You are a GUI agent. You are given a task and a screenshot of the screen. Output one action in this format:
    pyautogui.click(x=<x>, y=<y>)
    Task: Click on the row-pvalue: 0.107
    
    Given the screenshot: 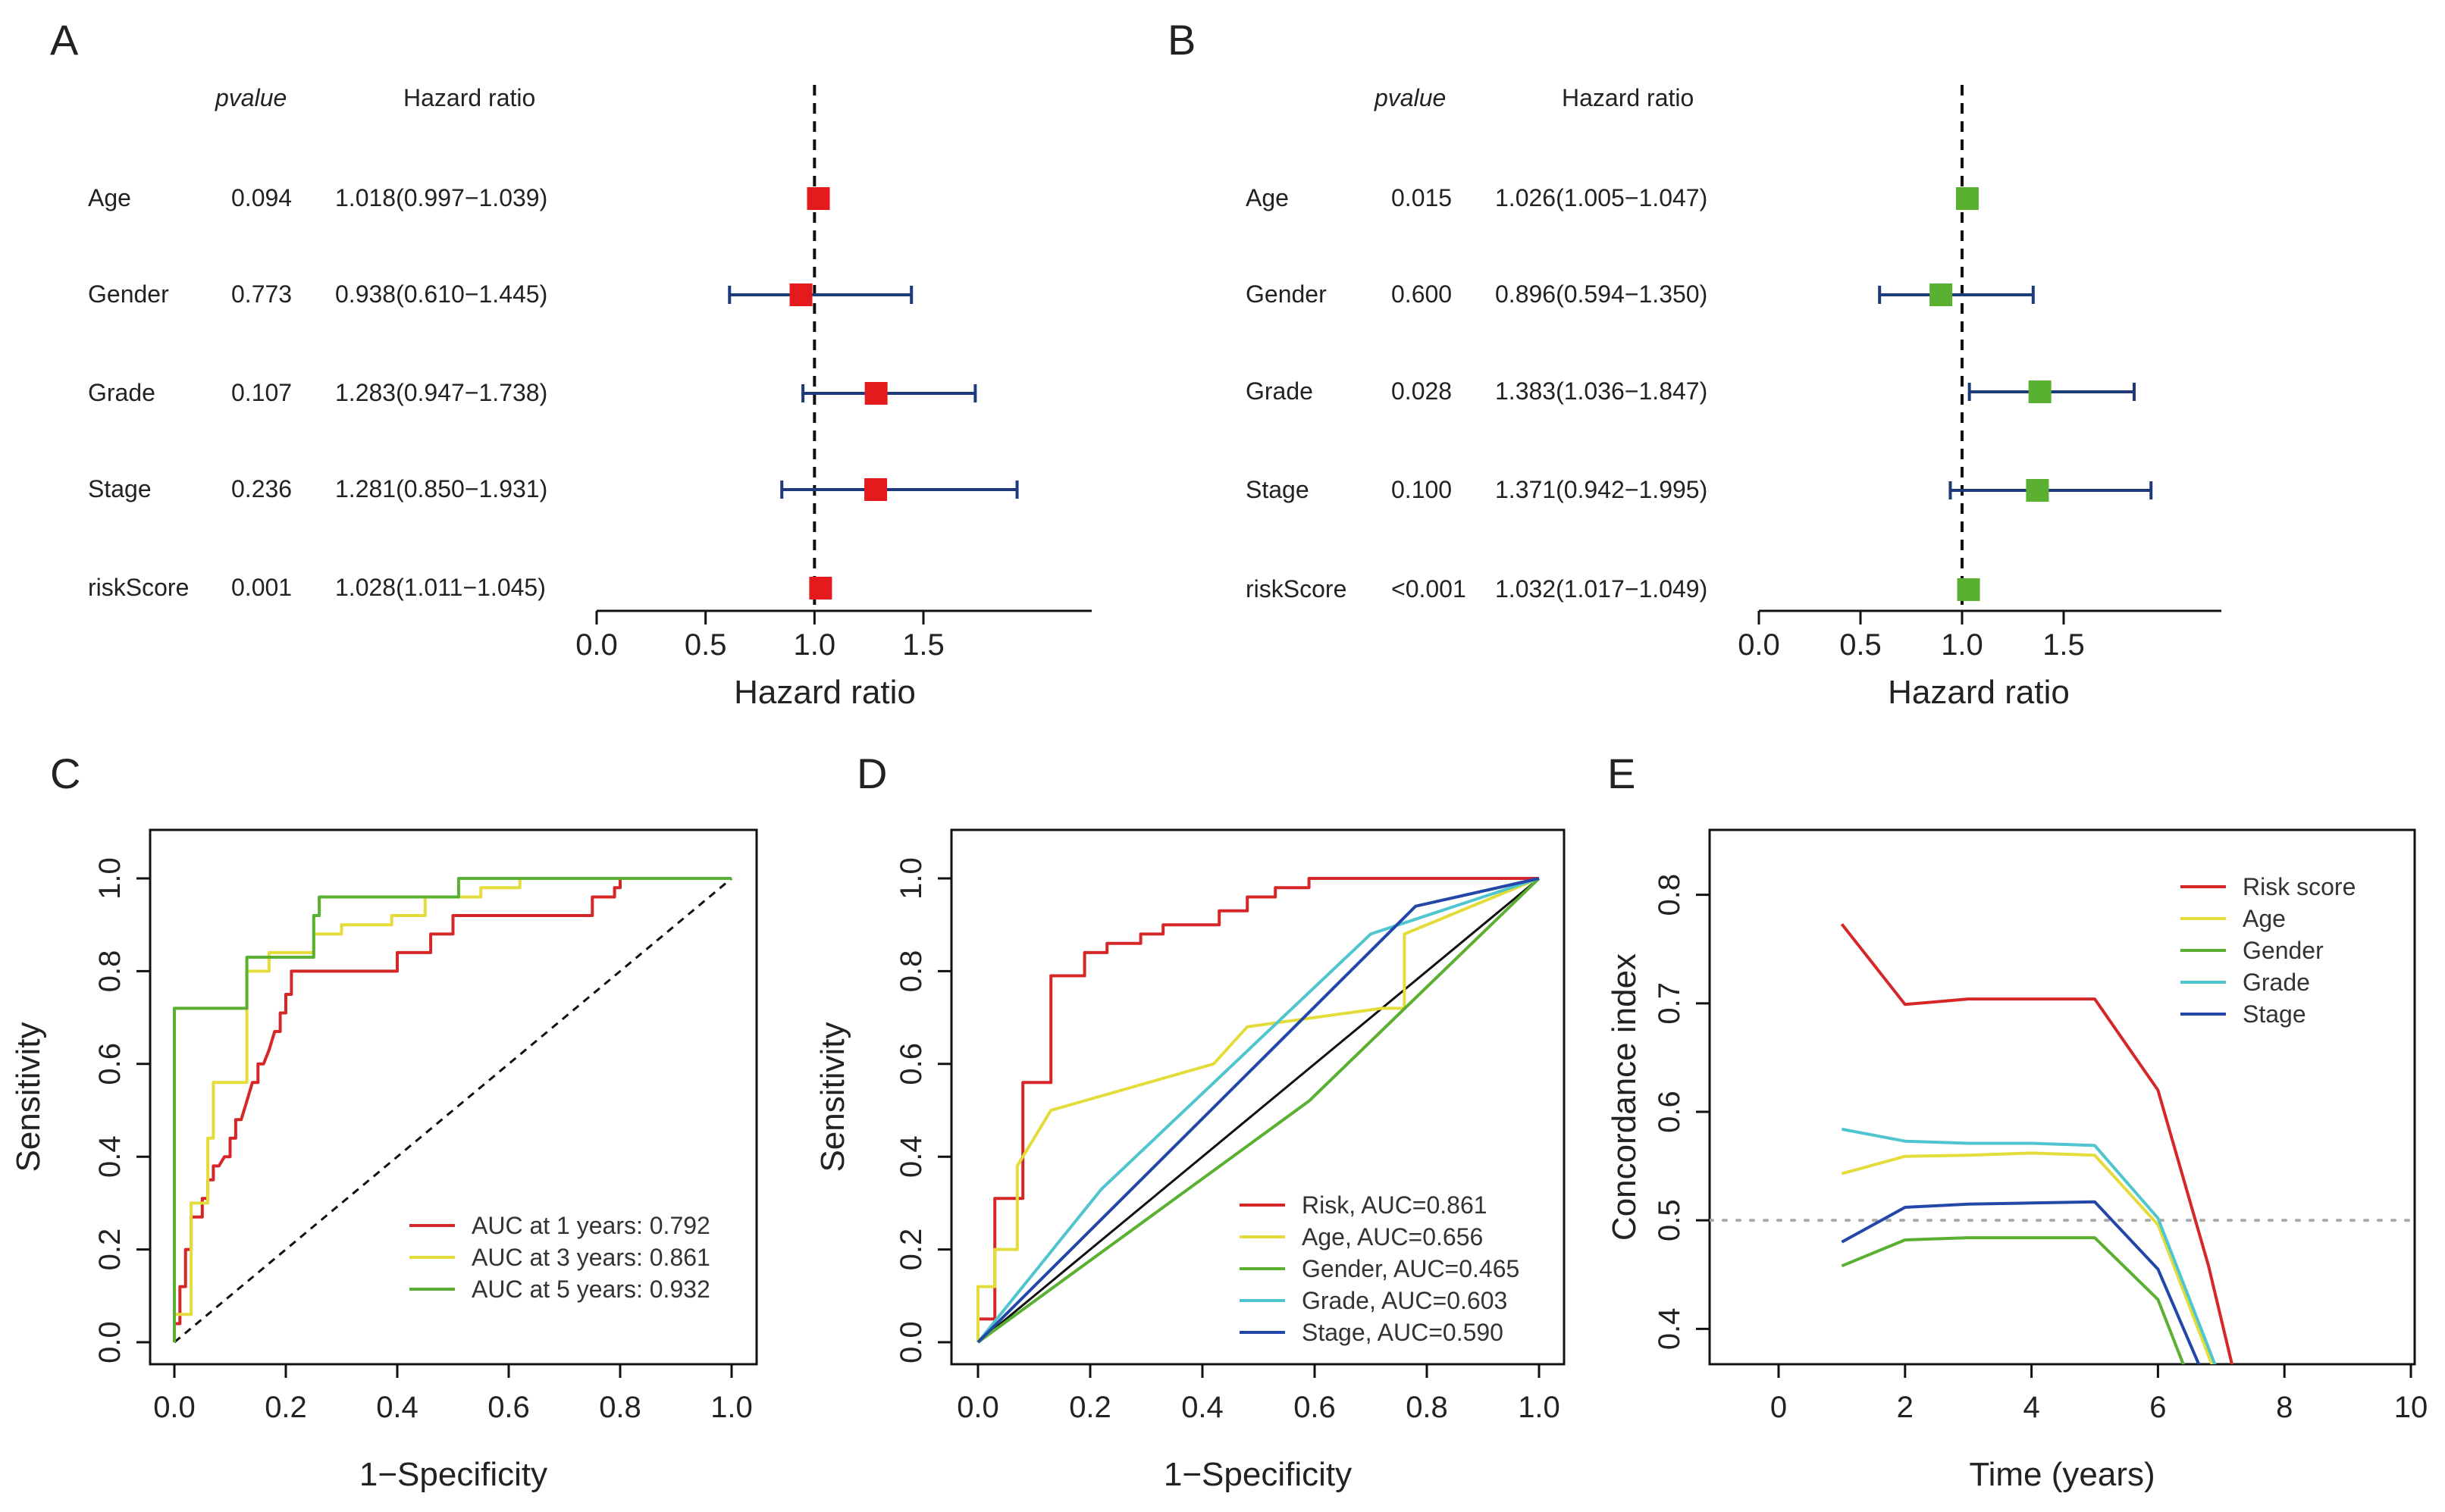 What is the action you would take?
    pyautogui.click(x=261, y=392)
    